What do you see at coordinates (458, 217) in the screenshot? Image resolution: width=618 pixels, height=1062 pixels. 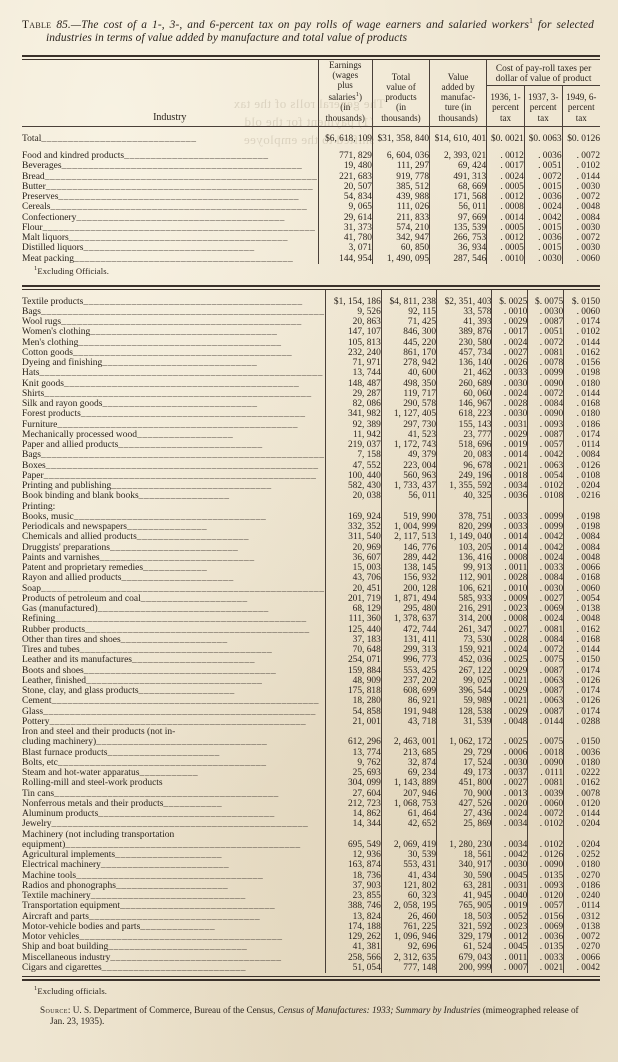 I see `cell-value-added: 97, 669` at bounding box center [458, 217].